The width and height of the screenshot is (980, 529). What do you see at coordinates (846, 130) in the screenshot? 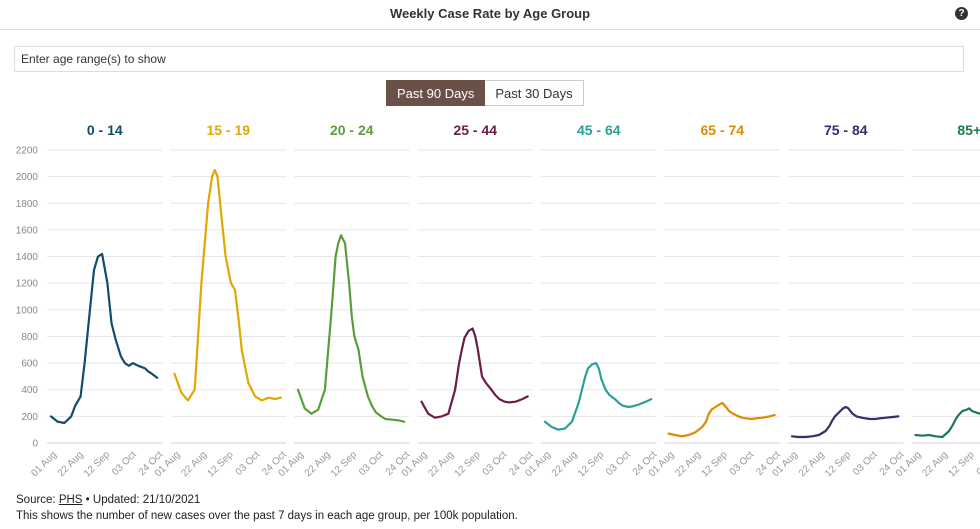
I see `panel-title: 75 - 84` at bounding box center [846, 130].